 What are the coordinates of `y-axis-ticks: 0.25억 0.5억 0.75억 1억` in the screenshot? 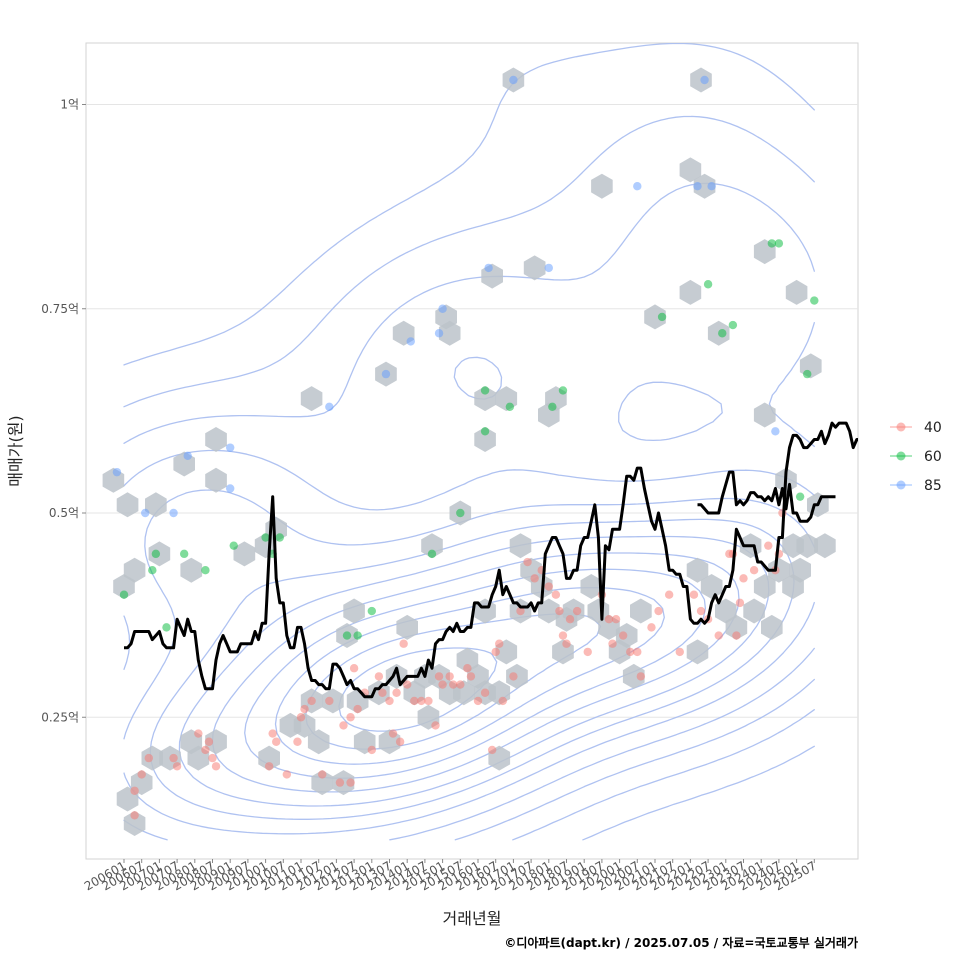 It's located at (63, 411).